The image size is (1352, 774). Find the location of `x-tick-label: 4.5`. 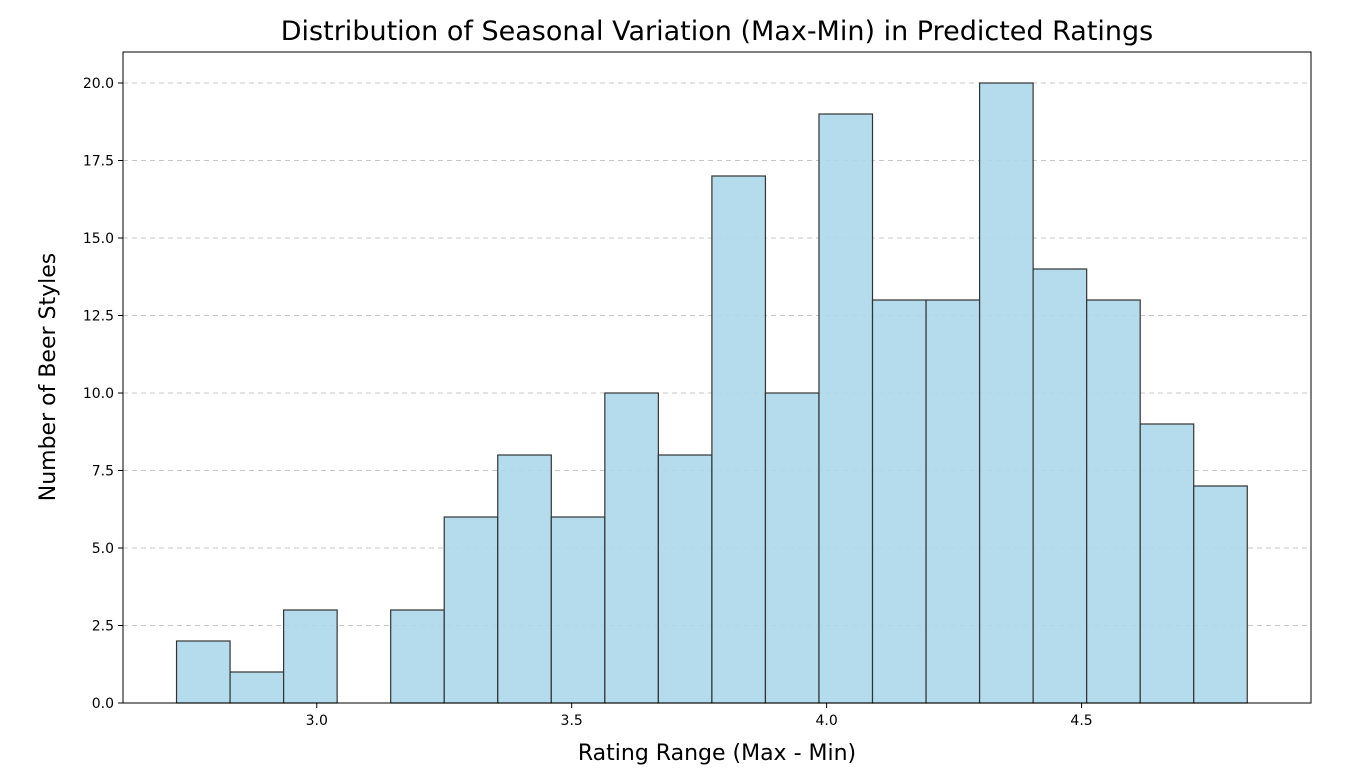

x-tick-label: 4.5 is located at coordinates (1081, 721).